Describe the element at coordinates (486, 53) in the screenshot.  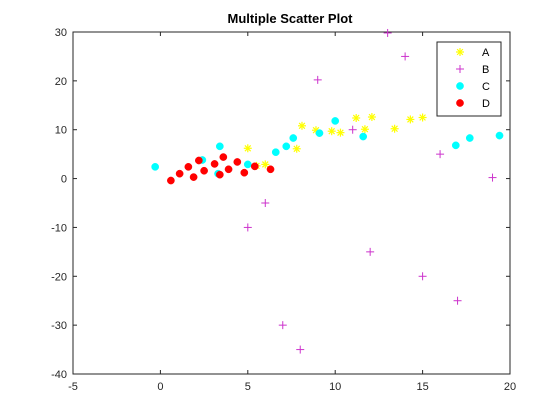
I see `legend-label-A: A` at that location.